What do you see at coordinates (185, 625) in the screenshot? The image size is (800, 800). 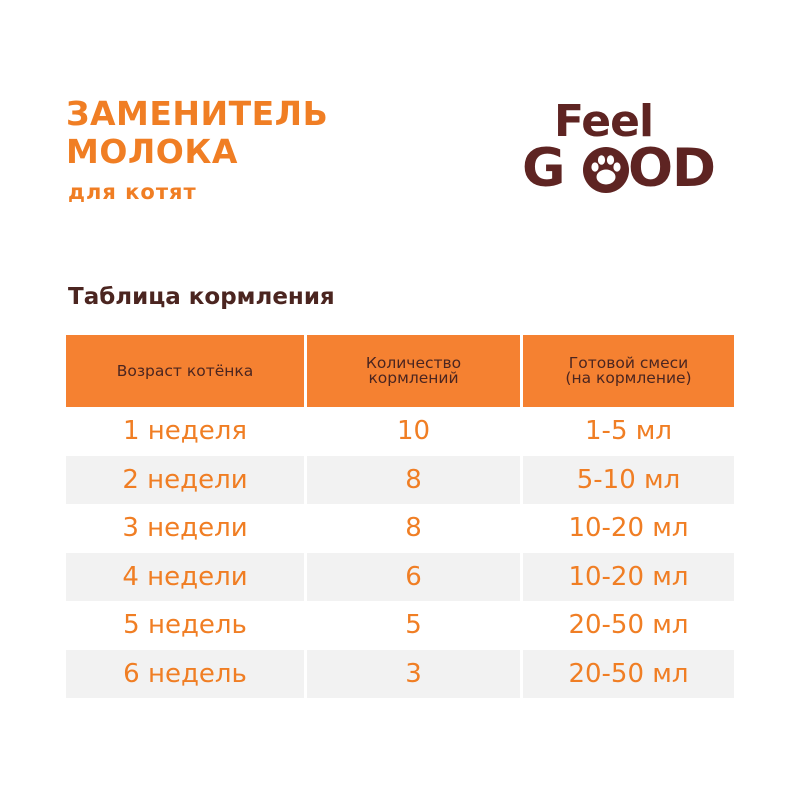 I see `cell-age: 5 недель` at bounding box center [185, 625].